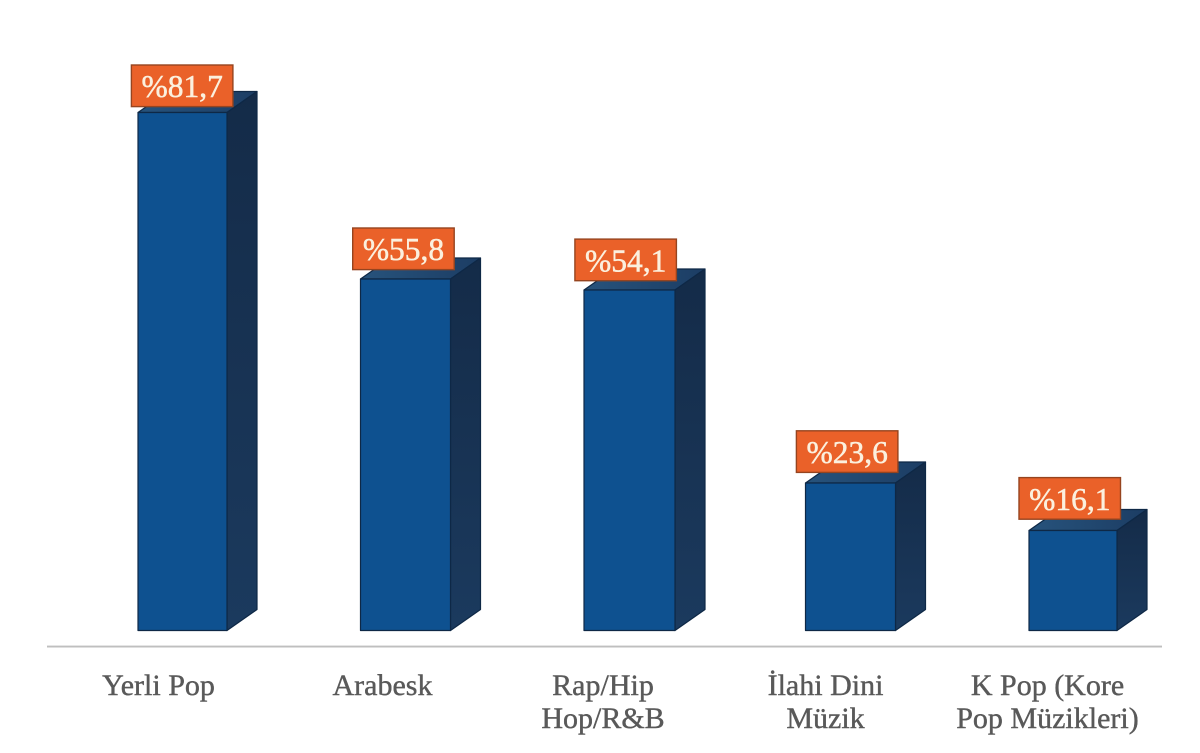  I want to click on svg-text: İlahi Dini, so click(826, 685).